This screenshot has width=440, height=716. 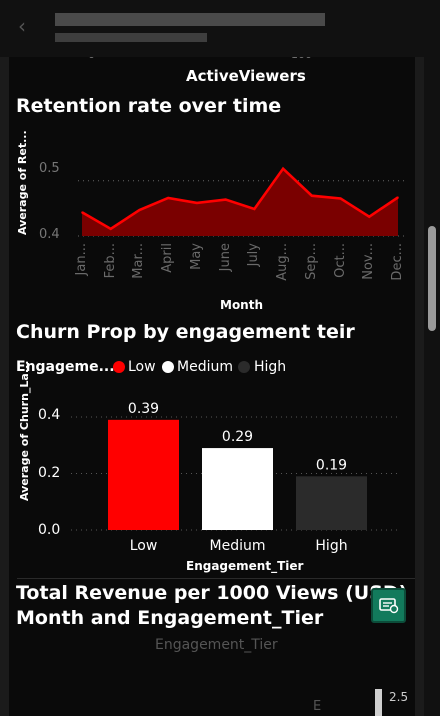 What do you see at coordinates (196, 256) in the screenshot?
I see `retention-x-tick: May` at bounding box center [196, 256].